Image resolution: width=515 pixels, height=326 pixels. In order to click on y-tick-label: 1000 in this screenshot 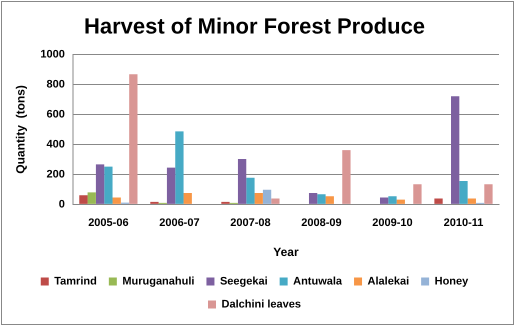, I will do `click(52, 54)`.